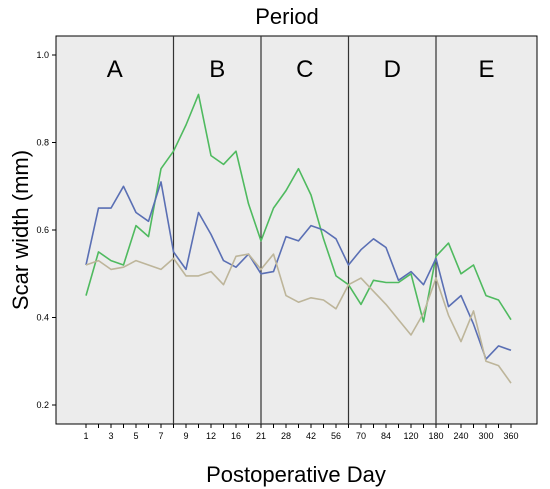 The image size is (550, 489). Describe the element at coordinates (435, 436) in the screenshot. I see `x-tick-label: 180` at that location.